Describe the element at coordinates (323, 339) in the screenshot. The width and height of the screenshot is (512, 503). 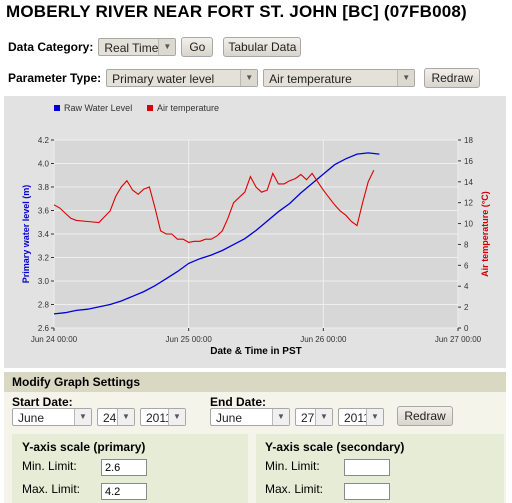
I see `x-tick-label: Jun 26 00:00` at that location.